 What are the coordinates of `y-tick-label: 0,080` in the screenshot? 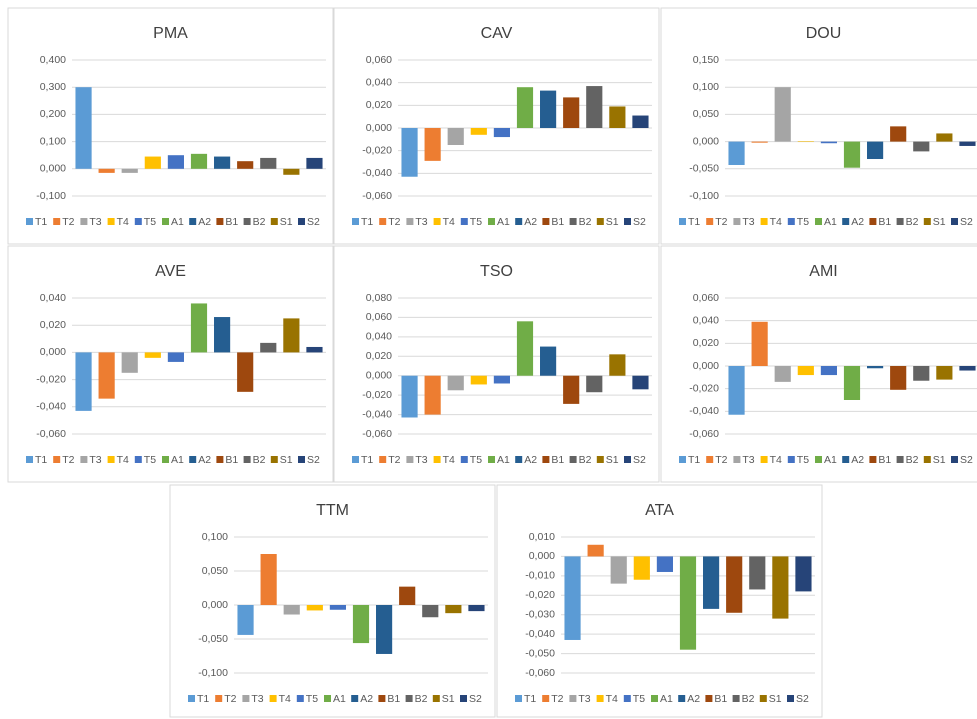 It's located at (379, 298).